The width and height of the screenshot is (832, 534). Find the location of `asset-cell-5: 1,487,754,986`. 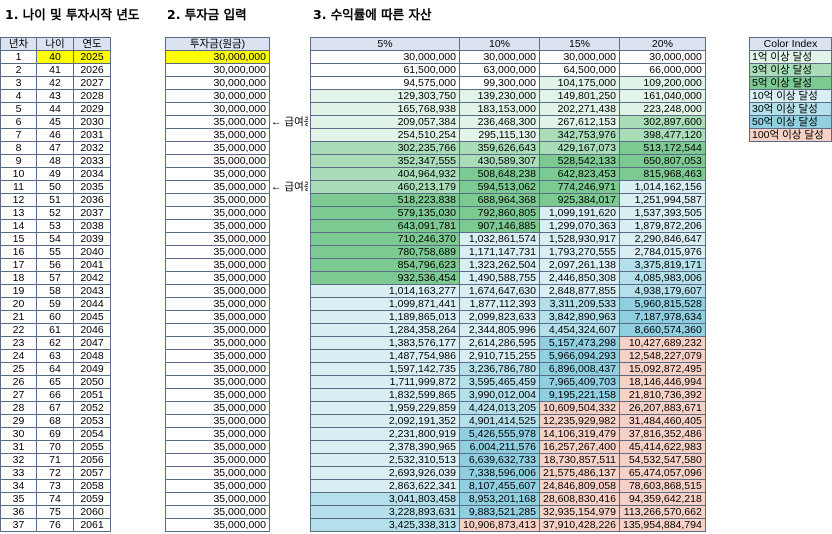

asset-cell-5: 1,487,754,986 is located at coordinates (385, 356).